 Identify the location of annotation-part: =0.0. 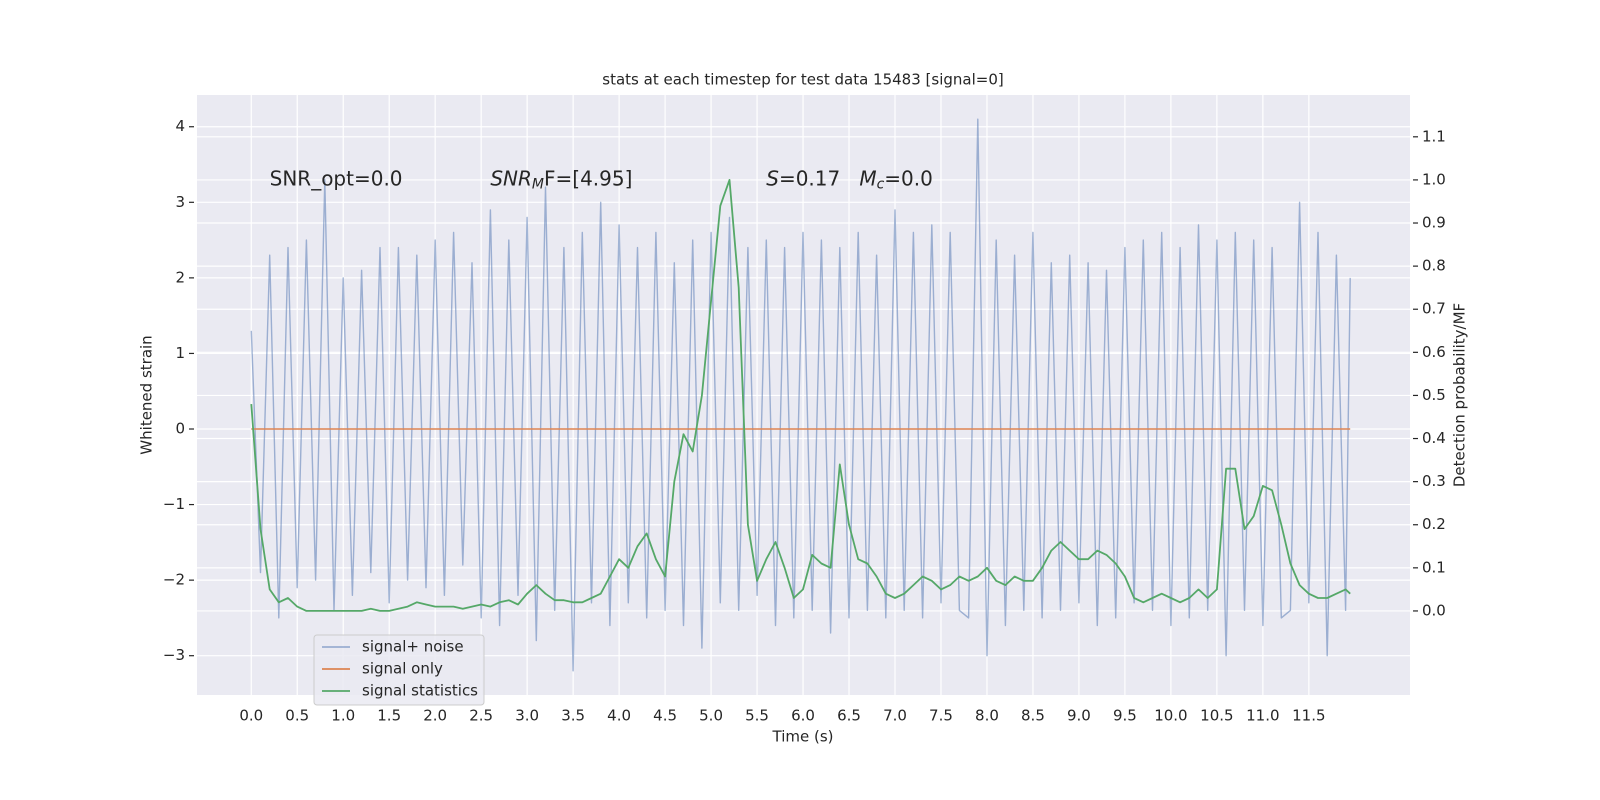
(908, 178).